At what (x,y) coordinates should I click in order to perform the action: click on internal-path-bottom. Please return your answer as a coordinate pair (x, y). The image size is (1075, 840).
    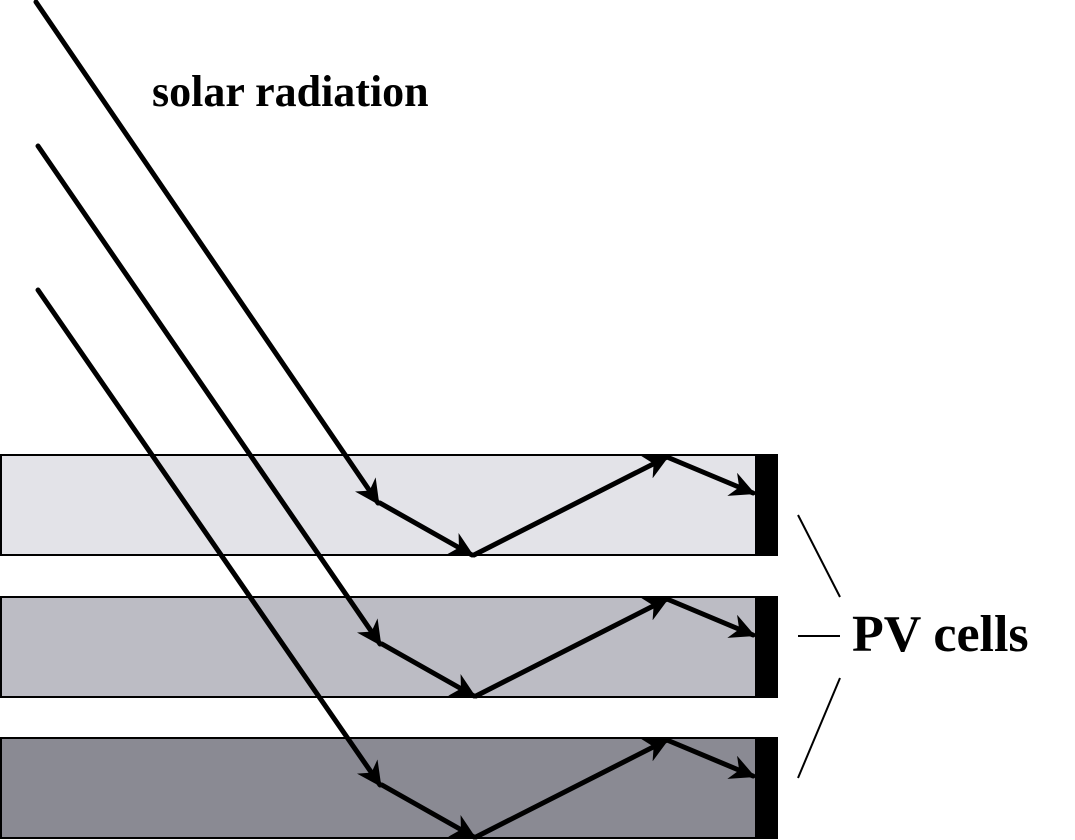
    Looking at the image, I should click on (567, 788).